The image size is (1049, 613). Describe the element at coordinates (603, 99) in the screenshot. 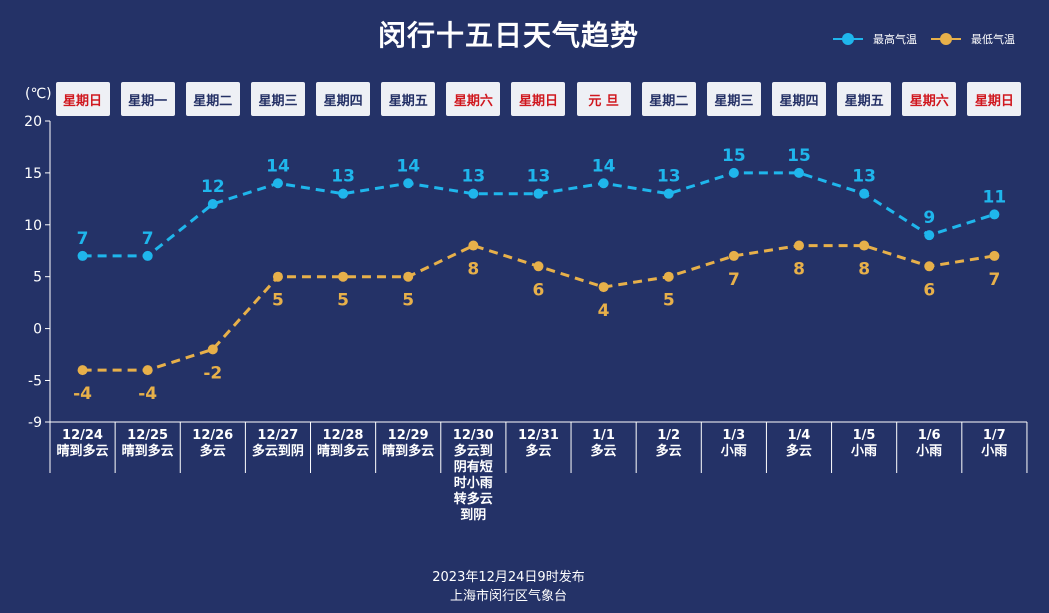

I see `weekday-label: 元 旦` at that location.